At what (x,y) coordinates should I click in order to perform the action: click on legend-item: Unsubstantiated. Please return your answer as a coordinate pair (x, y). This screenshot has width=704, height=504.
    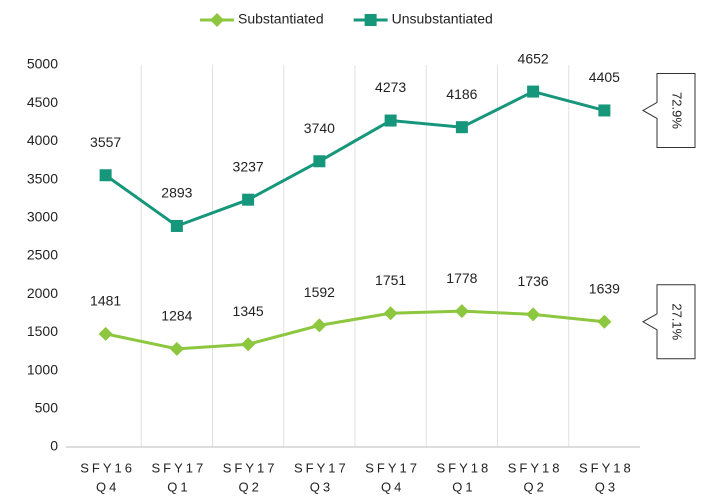
    Looking at the image, I should click on (423, 19).